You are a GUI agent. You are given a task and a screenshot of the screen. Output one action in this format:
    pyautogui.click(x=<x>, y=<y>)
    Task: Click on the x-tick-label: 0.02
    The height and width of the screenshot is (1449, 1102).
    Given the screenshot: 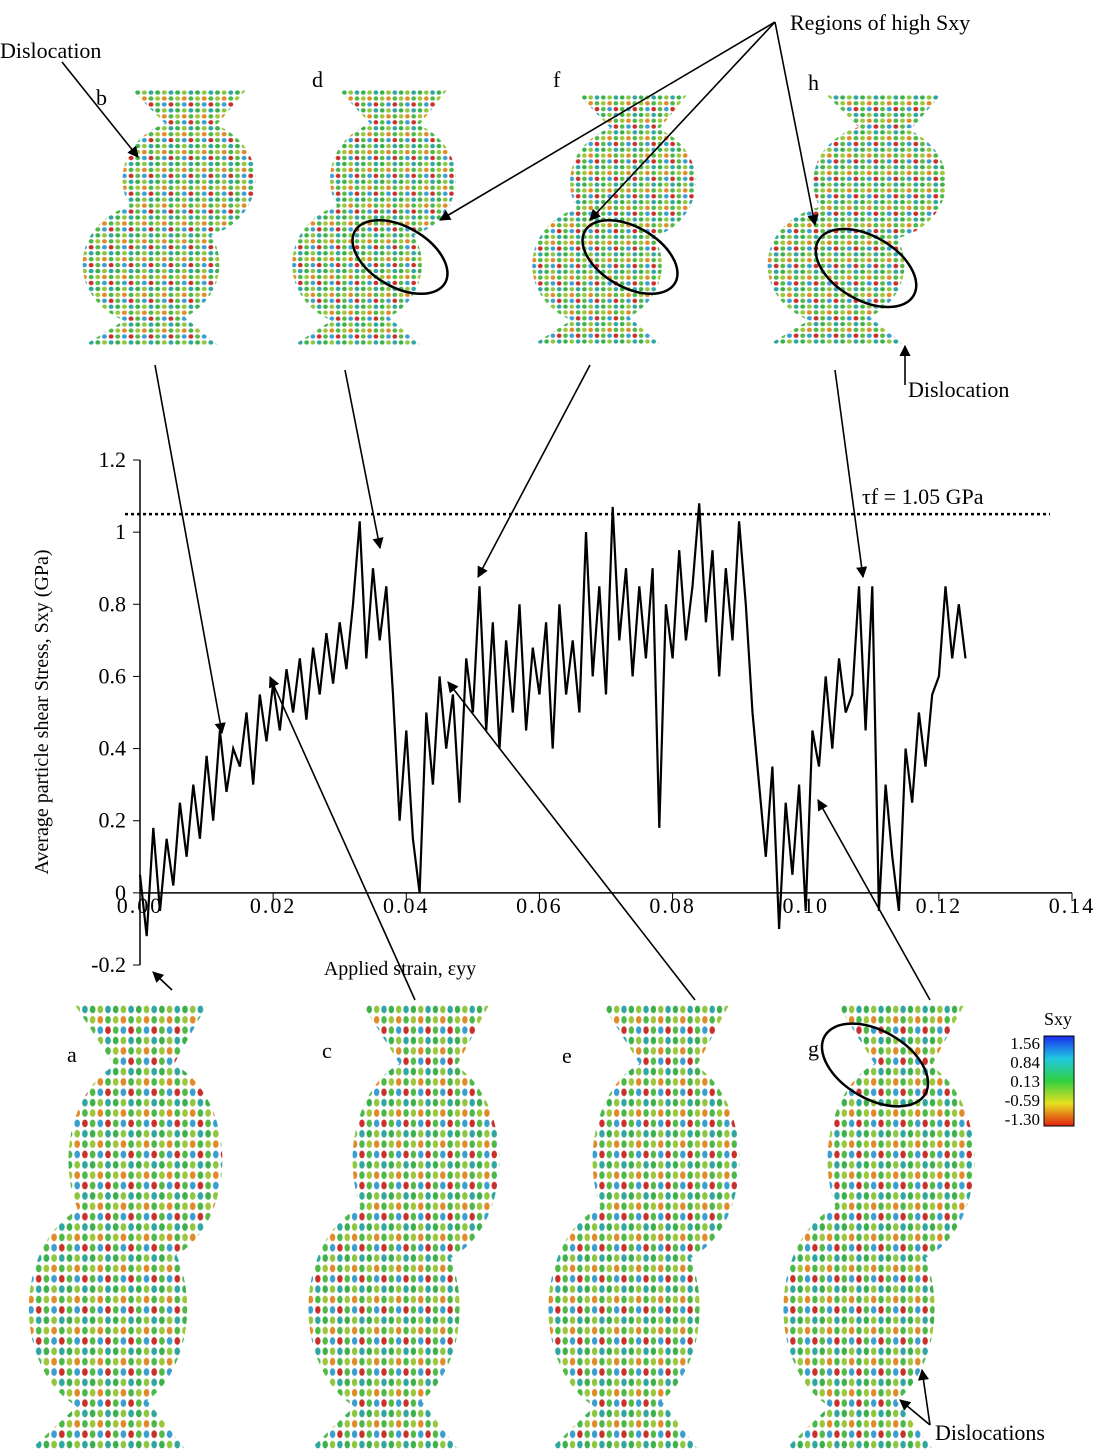 What is the action you would take?
    pyautogui.click(x=273, y=905)
    